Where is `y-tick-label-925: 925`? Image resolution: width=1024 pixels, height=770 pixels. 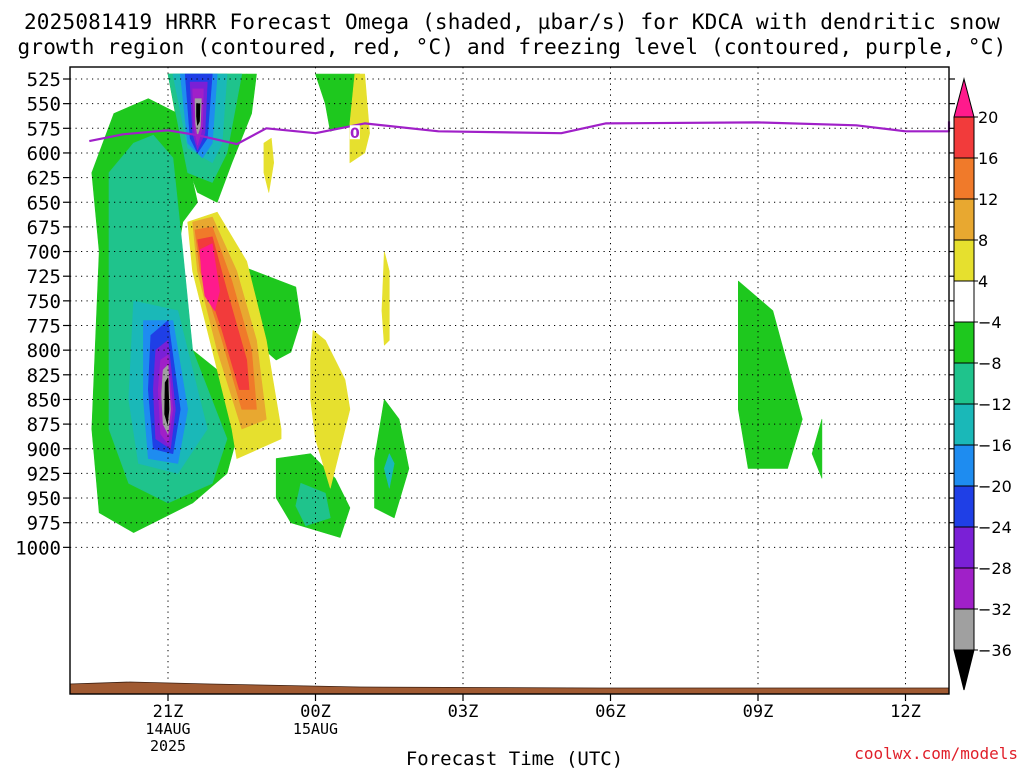
y-tick-label-925: 925 is located at coordinates (44, 474).